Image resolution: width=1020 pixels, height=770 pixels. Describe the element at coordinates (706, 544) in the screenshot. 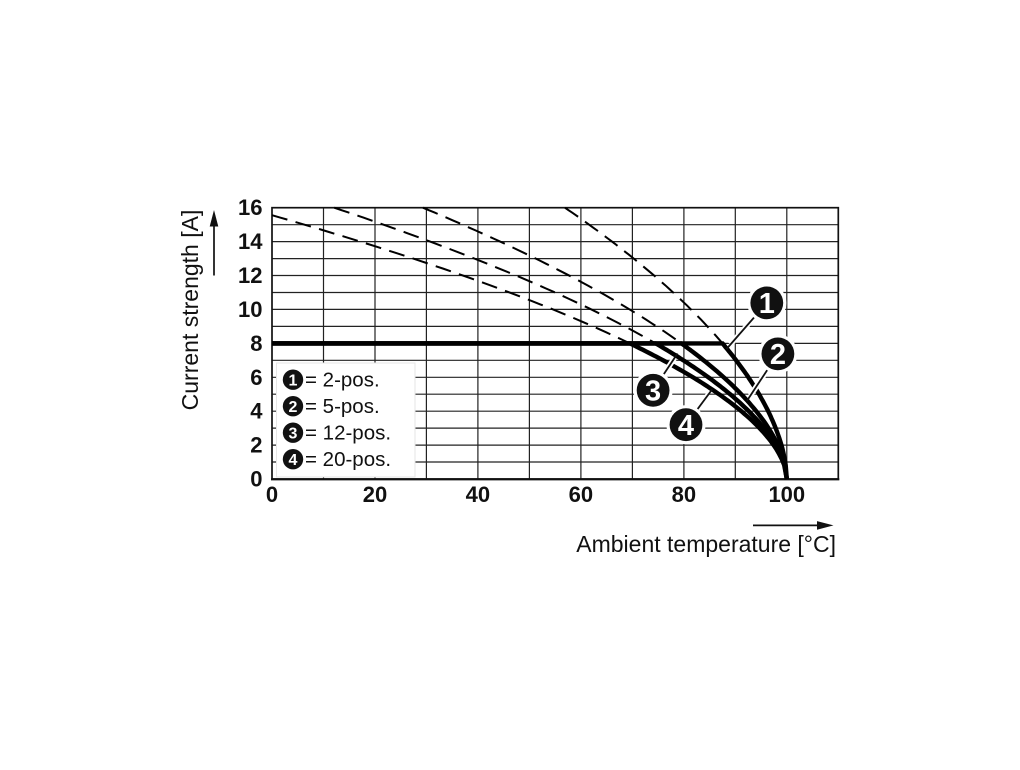

I see `svg-text: Ambient temperature [°C]` at that location.